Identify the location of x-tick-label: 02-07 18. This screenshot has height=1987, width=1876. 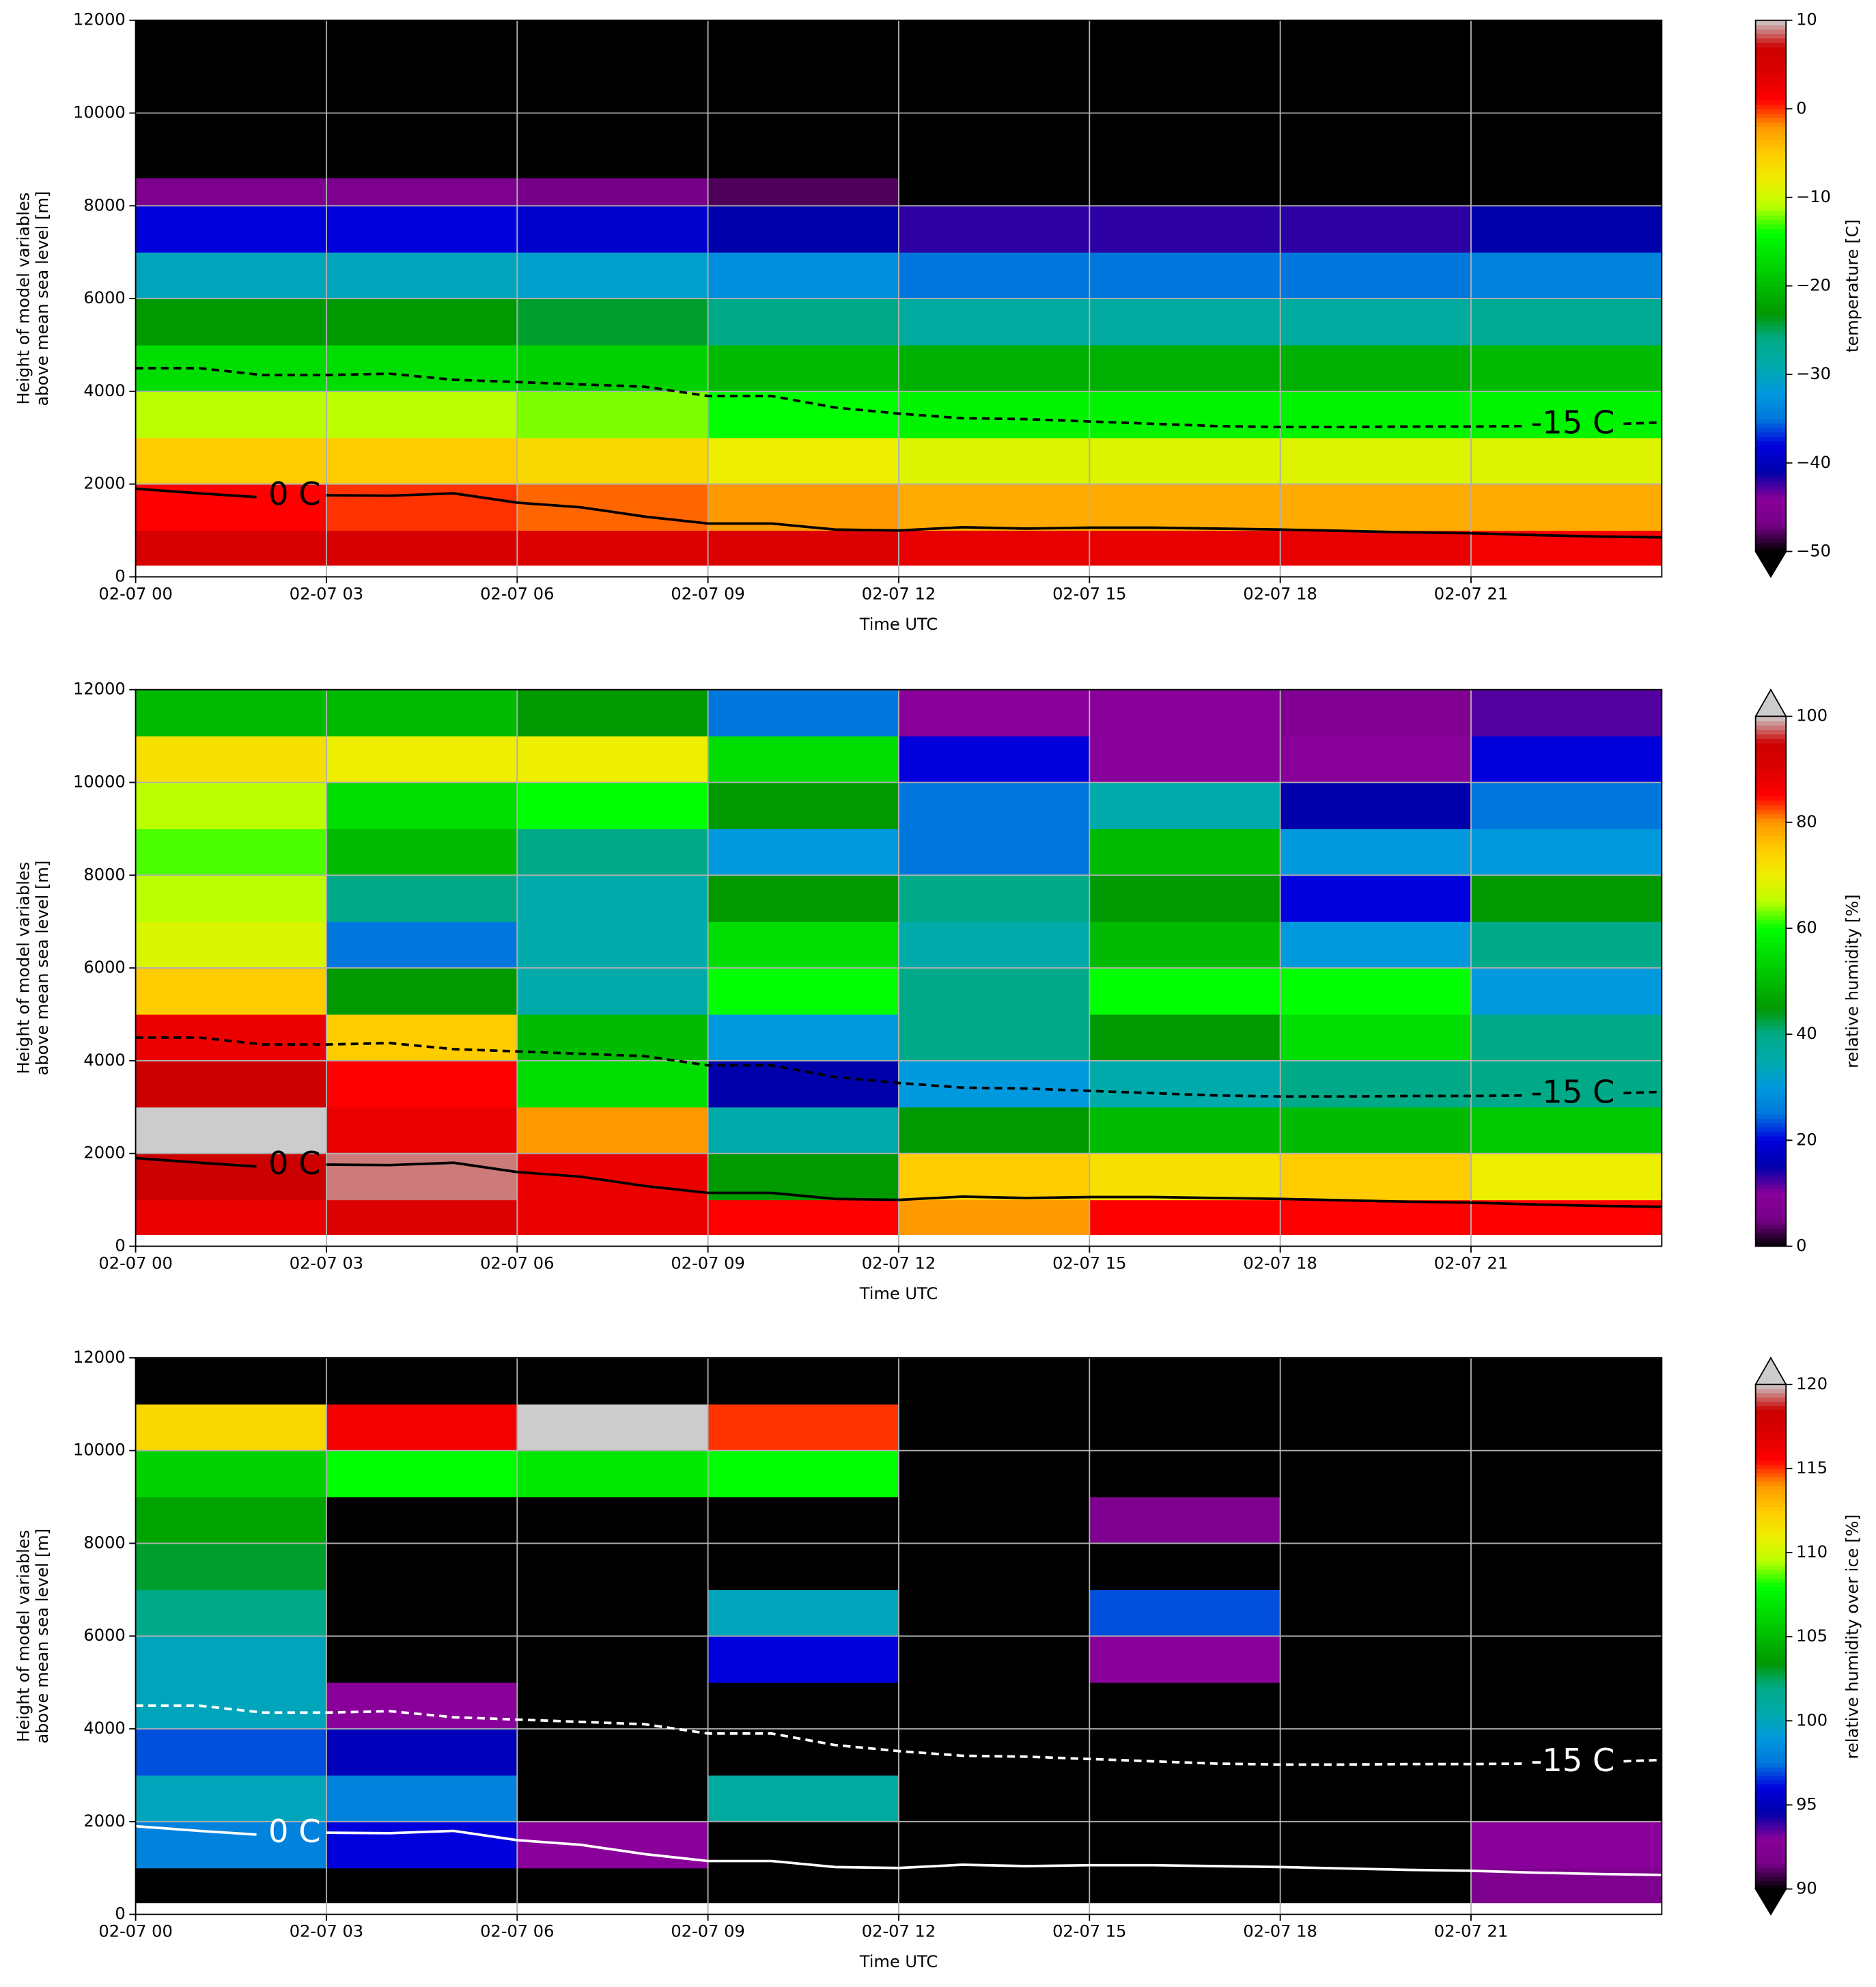
(1280, 1931).